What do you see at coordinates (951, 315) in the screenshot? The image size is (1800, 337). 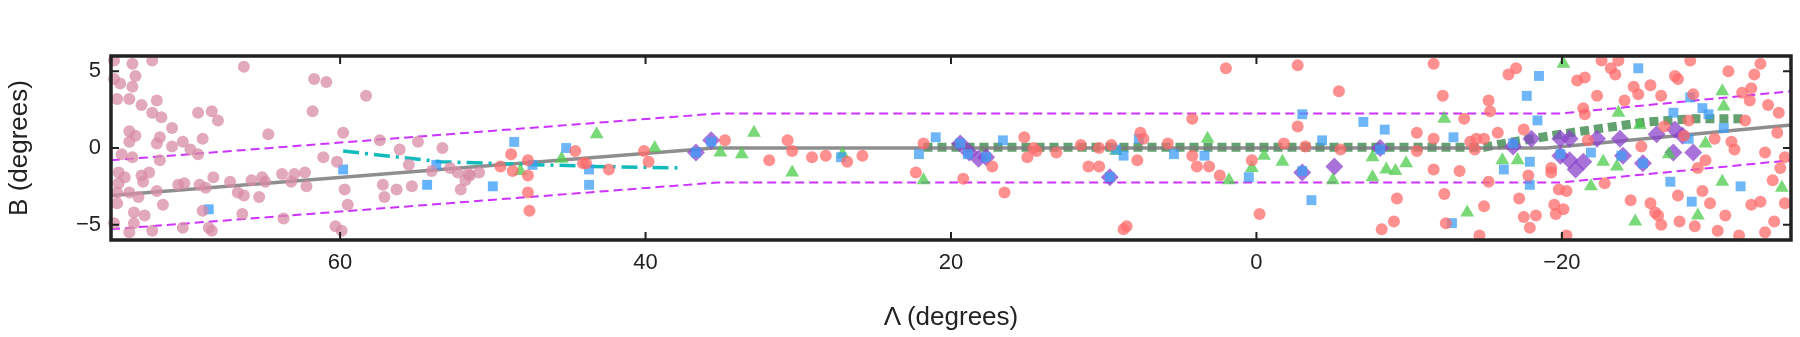 I see `x-axis-title: Λ (degrees)` at bounding box center [951, 315].